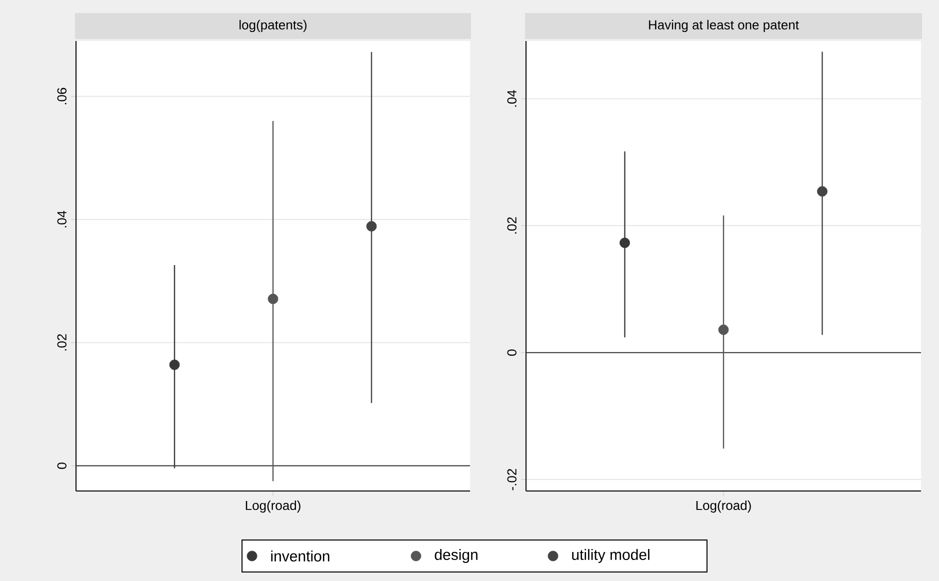  I want to click on legend-label: utility model, so click(611, 555).